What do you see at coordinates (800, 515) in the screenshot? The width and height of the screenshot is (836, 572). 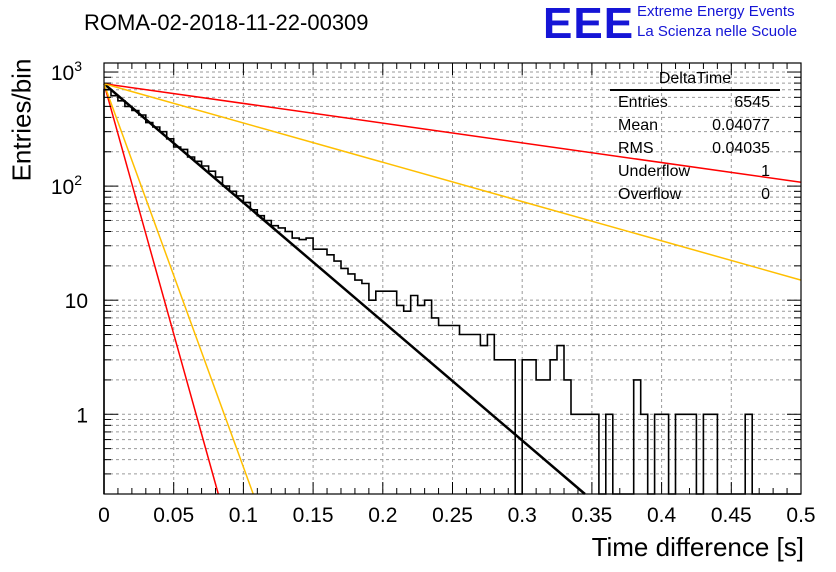 I see `x-tick-label: 0.5` at bounding box center [800, 515].